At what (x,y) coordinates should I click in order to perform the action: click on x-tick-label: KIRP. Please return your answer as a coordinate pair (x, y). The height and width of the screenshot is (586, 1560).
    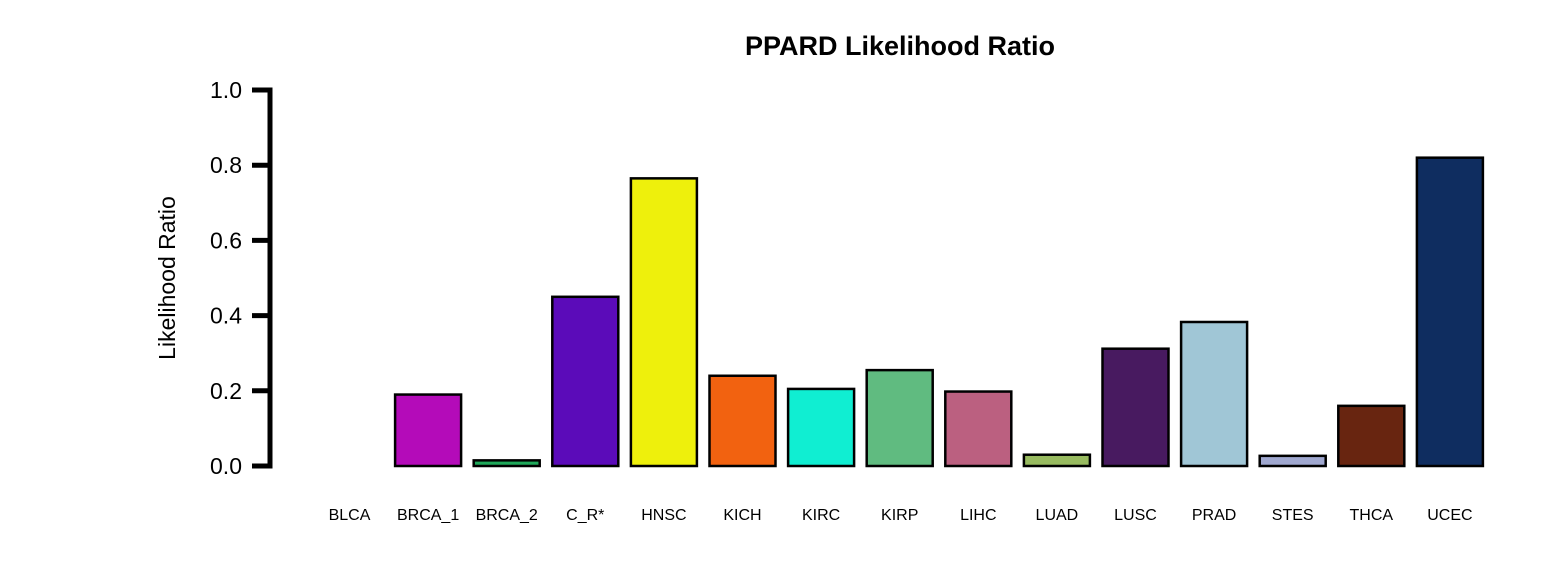
    Looking at the image, I should click on (899, 515).